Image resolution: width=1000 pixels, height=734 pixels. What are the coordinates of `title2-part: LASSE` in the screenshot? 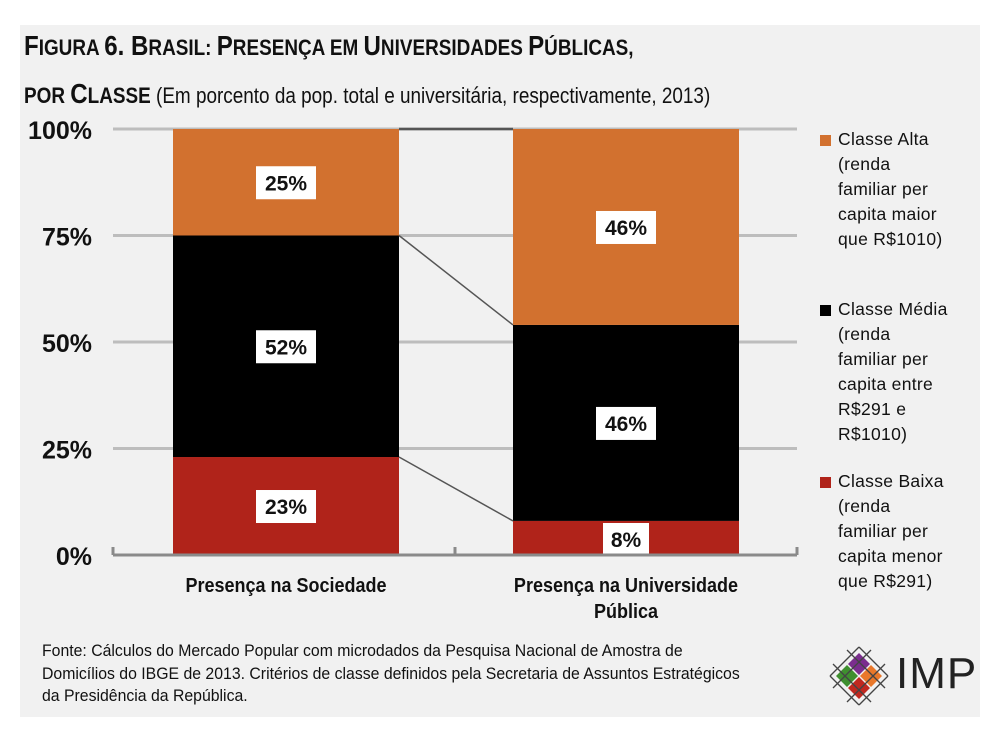 It's located at (119, 95).